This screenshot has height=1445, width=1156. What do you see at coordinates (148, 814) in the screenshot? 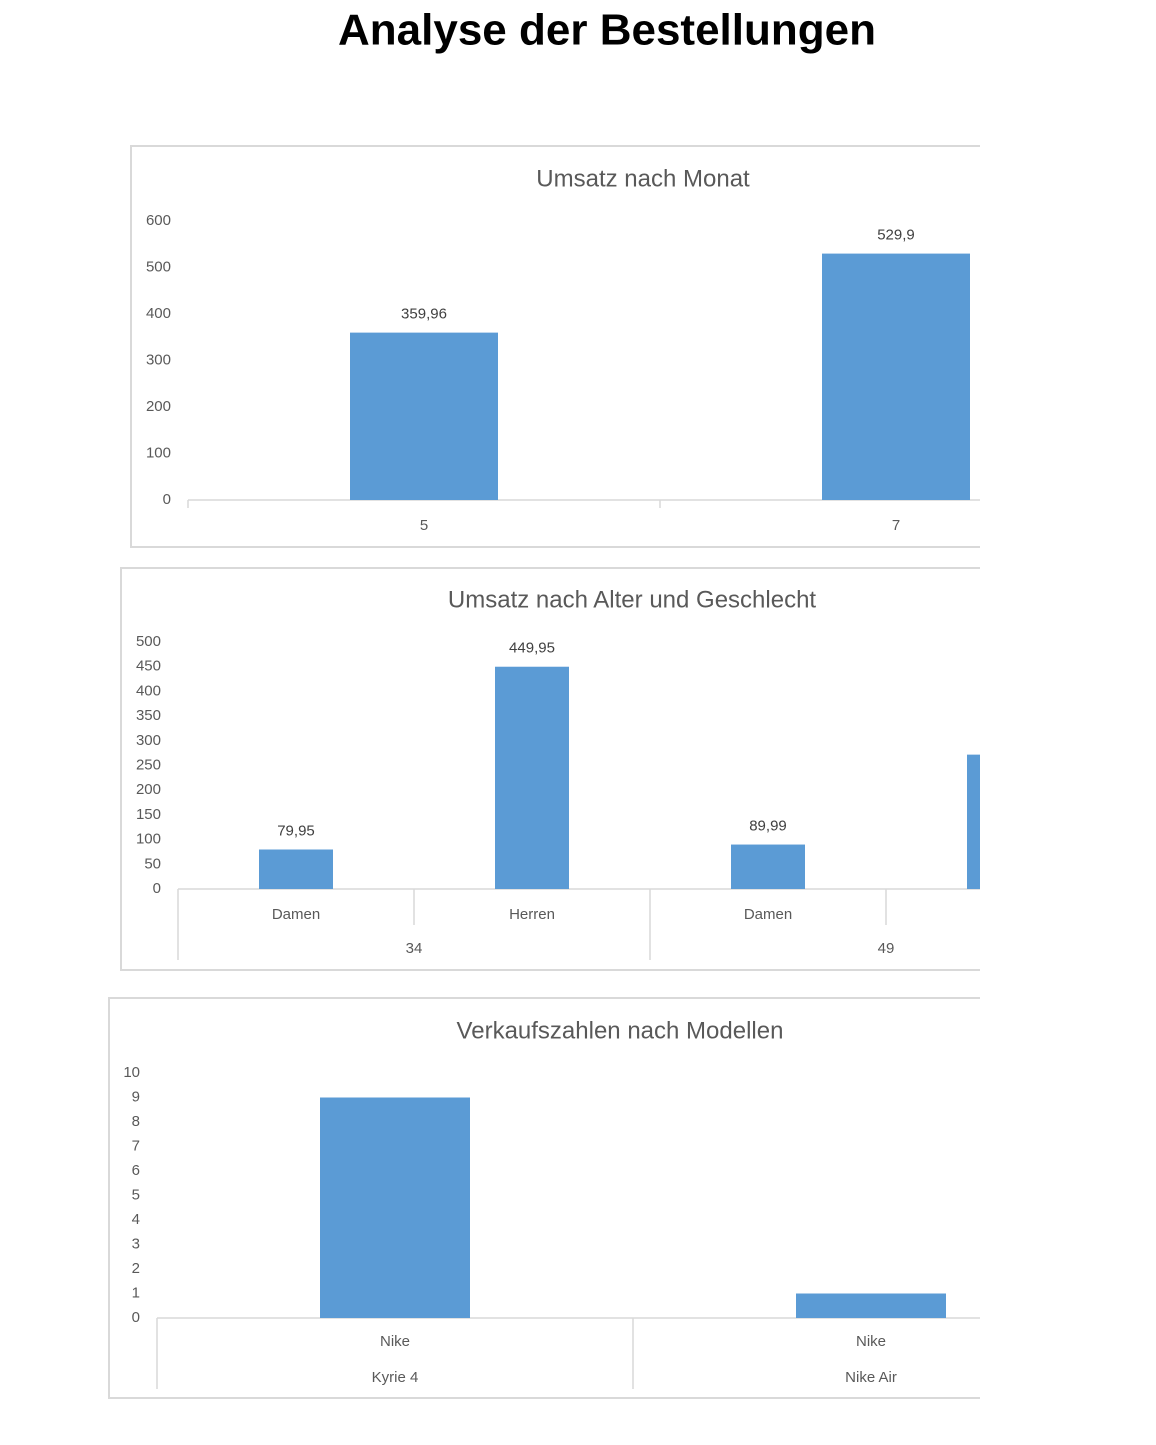
I see `y-tick-label: 150` at bounding box center [148, 814].